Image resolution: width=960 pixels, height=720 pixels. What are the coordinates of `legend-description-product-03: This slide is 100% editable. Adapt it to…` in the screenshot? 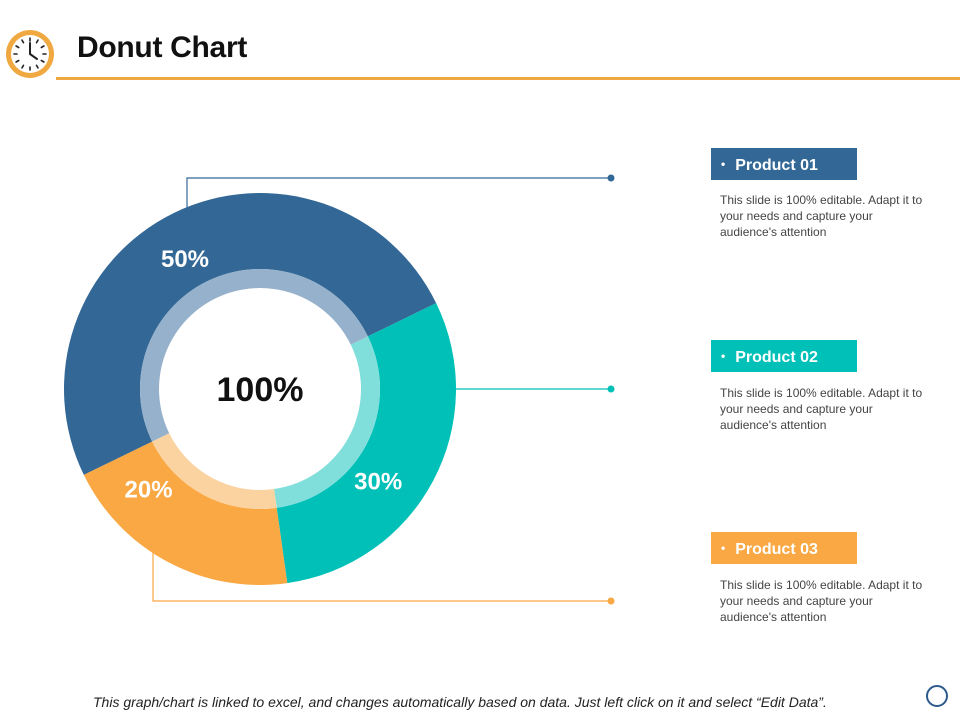 It's located at (821, 601).